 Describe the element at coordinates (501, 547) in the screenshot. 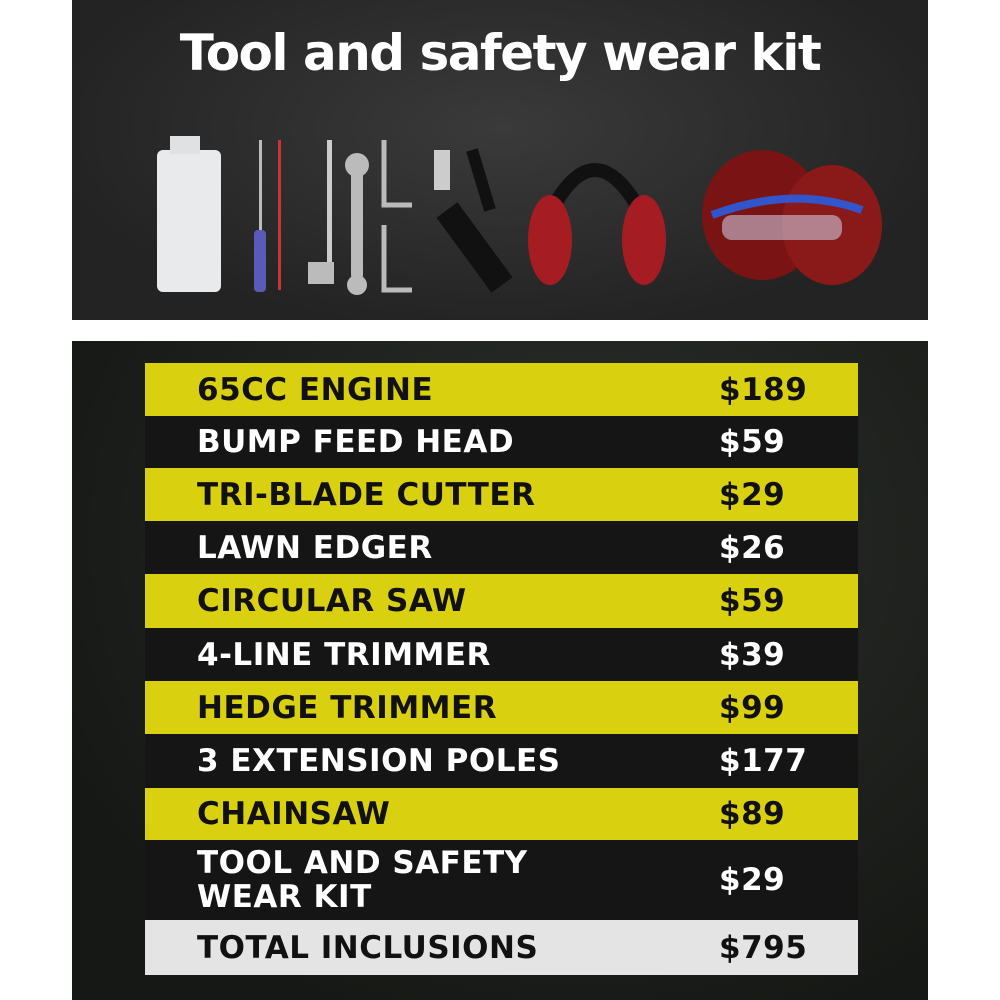

I see `price-row: LAWN EDGER $26` at that location.